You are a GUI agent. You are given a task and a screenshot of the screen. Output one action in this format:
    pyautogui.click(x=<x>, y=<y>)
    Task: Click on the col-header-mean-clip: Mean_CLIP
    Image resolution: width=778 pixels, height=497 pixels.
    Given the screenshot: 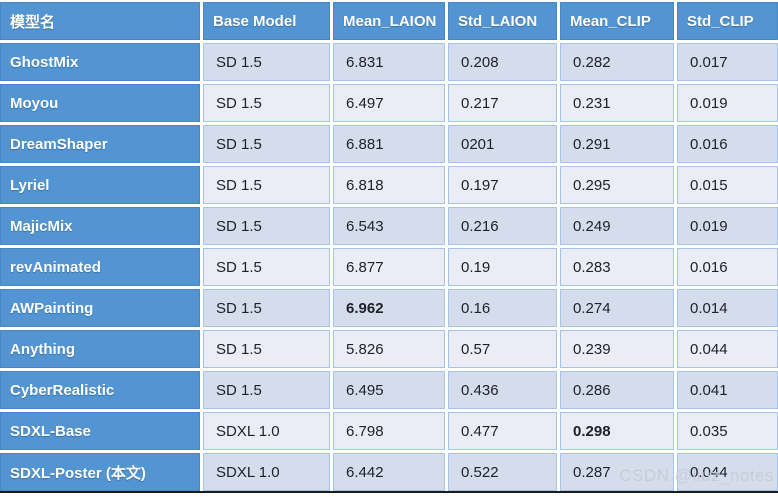 What is the action you would take?
    pyautogui.click(x=617, y=21)
    